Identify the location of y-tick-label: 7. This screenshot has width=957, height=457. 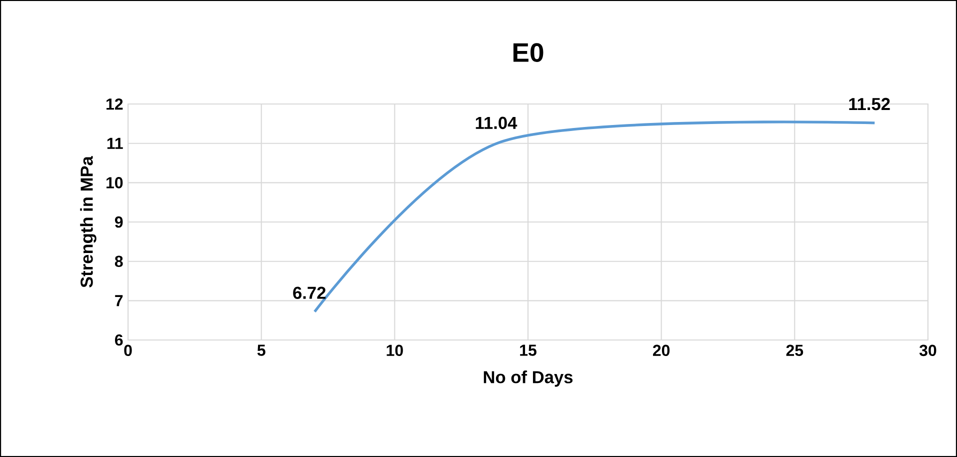
(119, 300).